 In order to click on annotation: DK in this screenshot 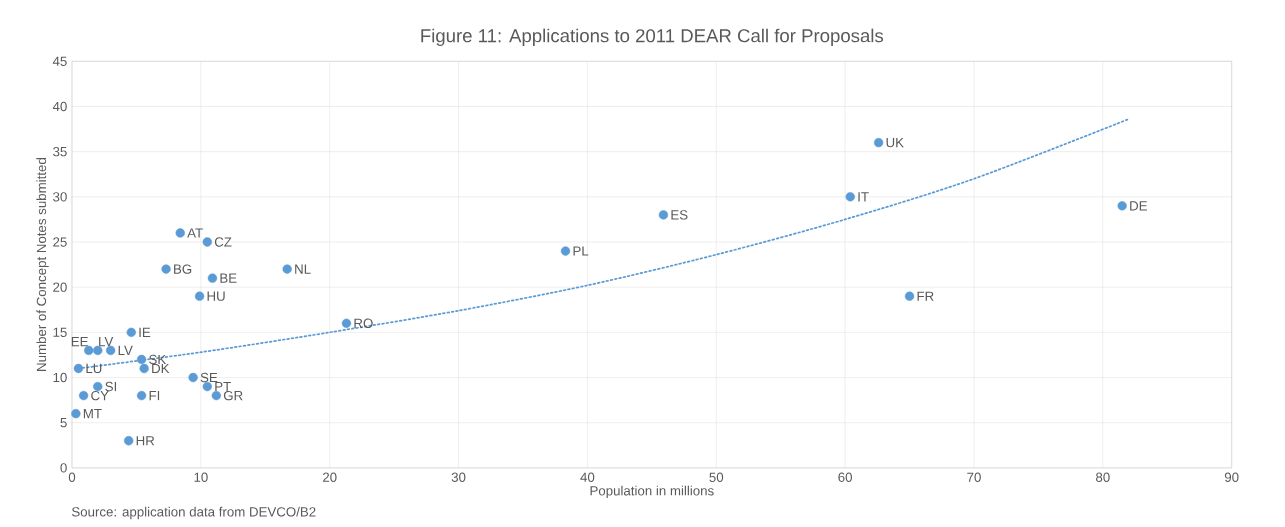, I will do `click(161, 369)`.